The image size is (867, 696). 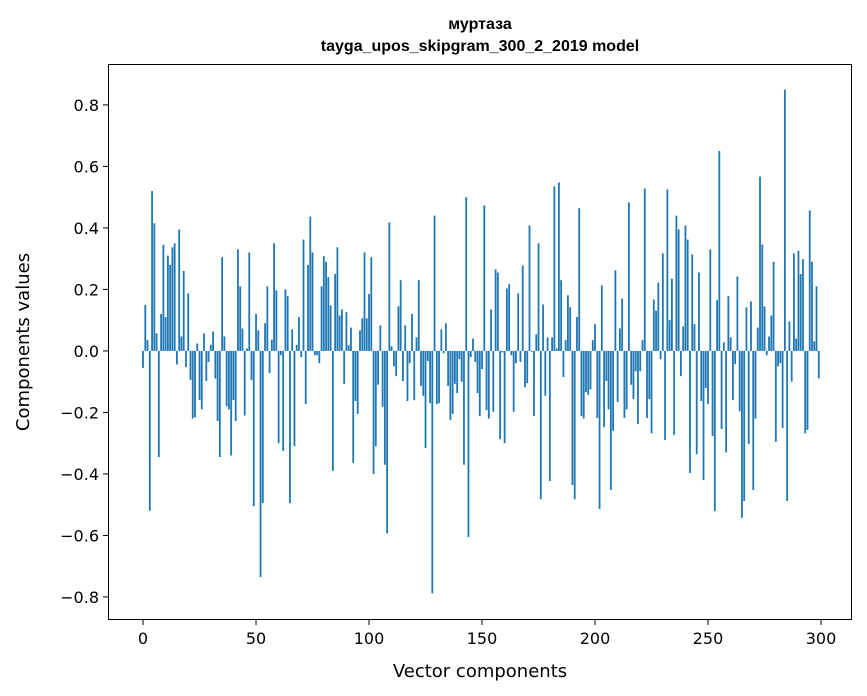 I want to click on chart-title-line2: tayga_upos_skipgram_300_2_2019 model, so click(x=480, y=46).